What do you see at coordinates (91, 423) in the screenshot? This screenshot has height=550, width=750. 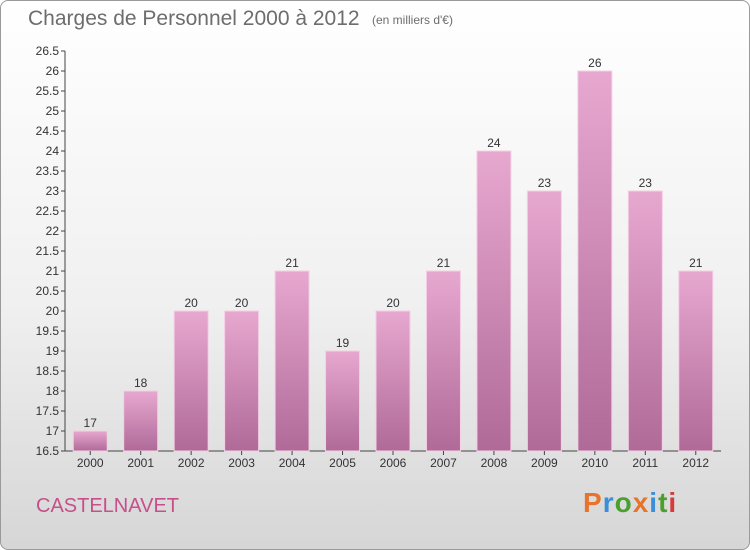 I see `bar-value-label: 17` at bounding box center [91, 423].